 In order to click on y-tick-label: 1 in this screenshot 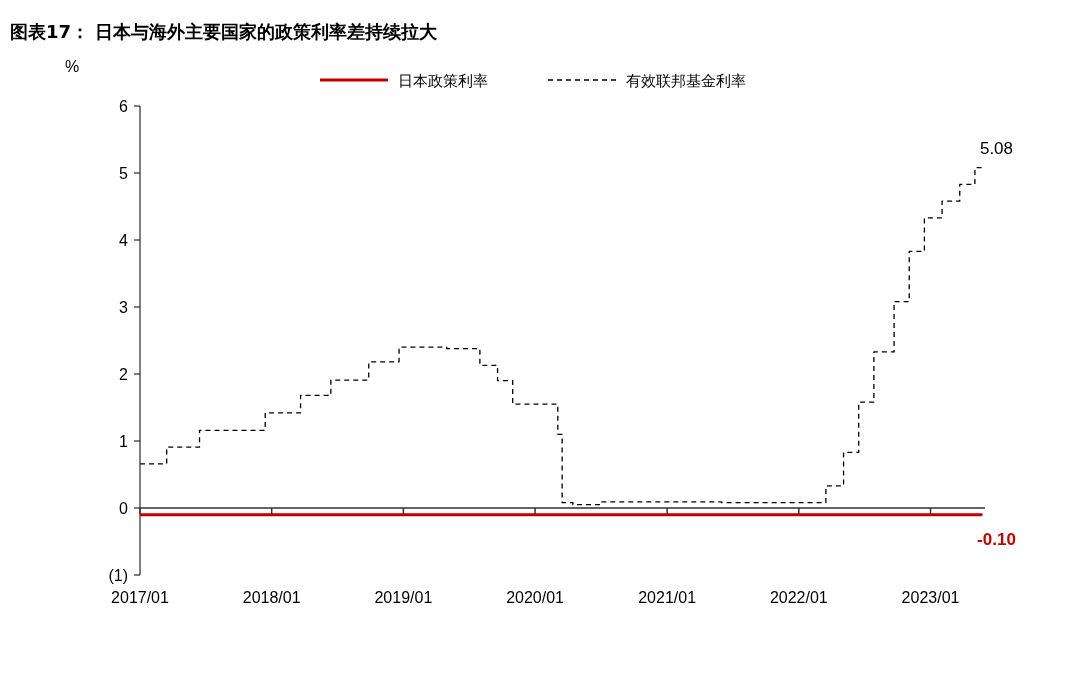, I will do `click(124, 441)`.